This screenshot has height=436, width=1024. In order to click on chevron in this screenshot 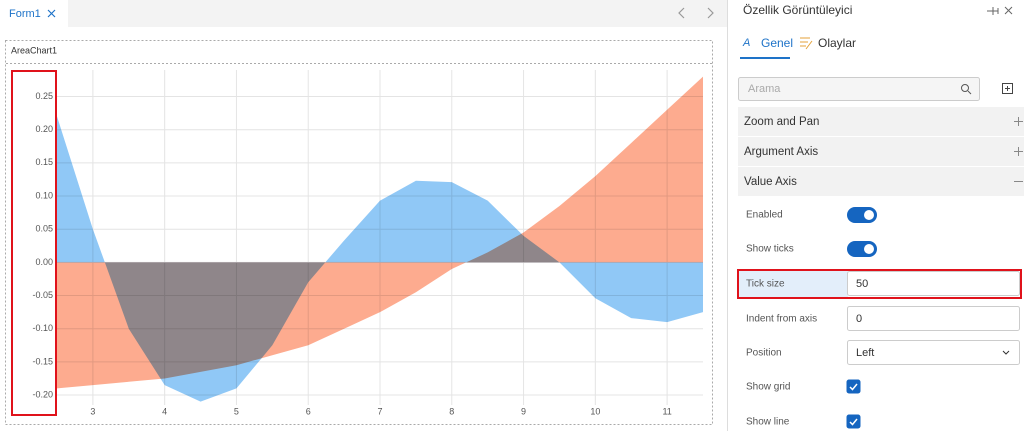, I will do `click(1006, 352)`.